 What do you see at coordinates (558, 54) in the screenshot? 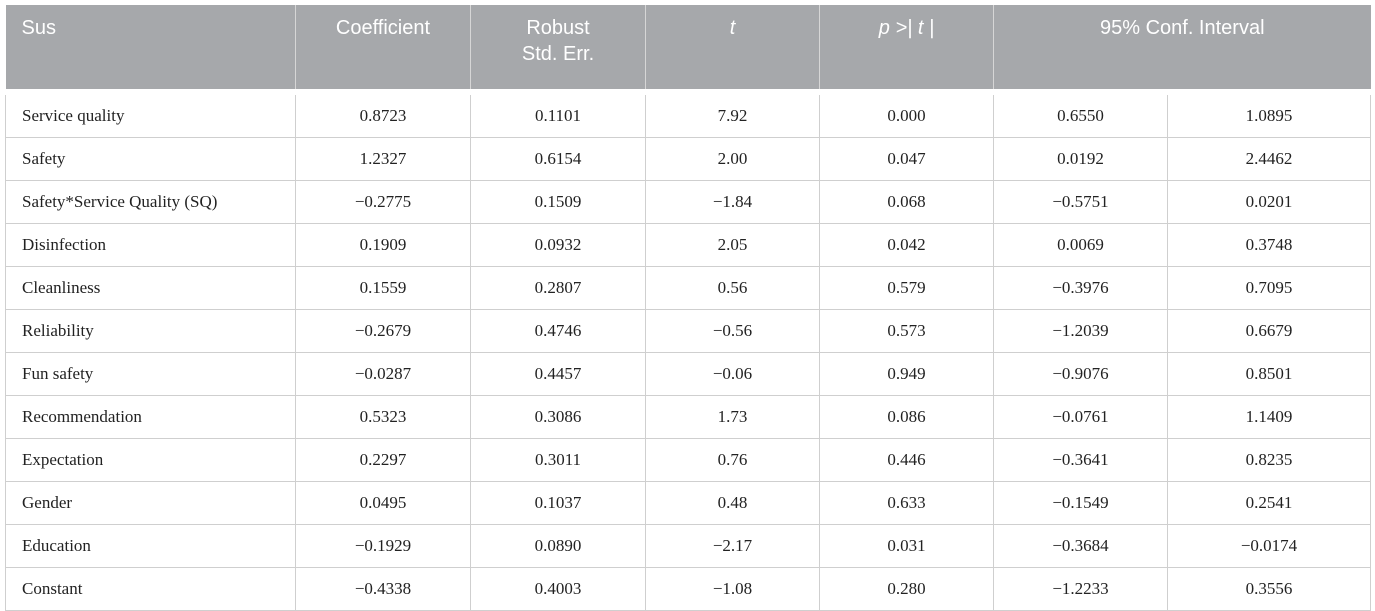
I see `header-line: Std. Err.` at bounding box center [558, 54].